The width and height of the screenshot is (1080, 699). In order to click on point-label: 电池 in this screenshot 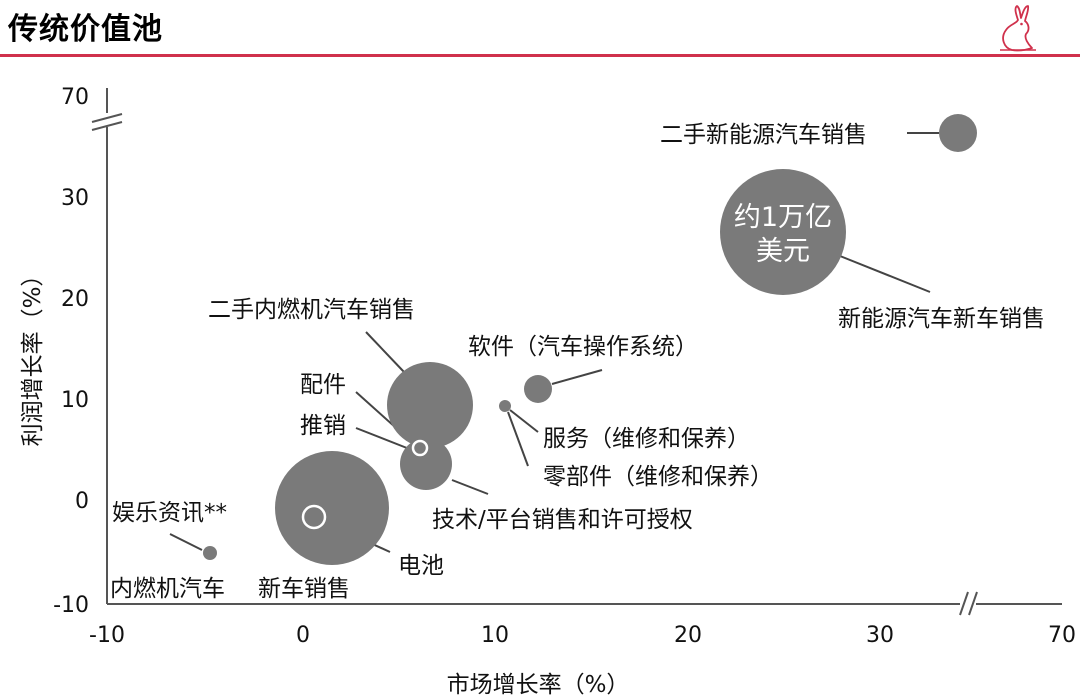, I will do `click(421, 566)`.